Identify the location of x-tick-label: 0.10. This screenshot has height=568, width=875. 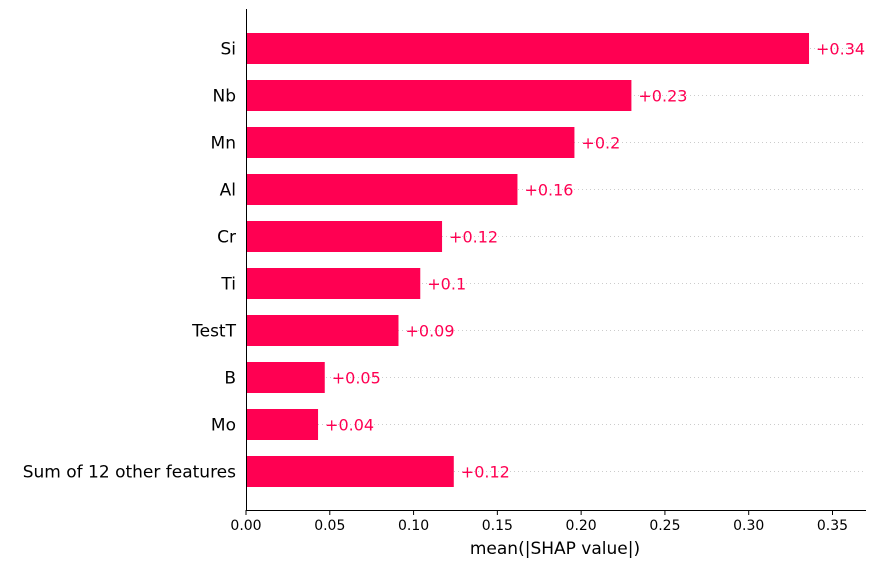
(413, 526).